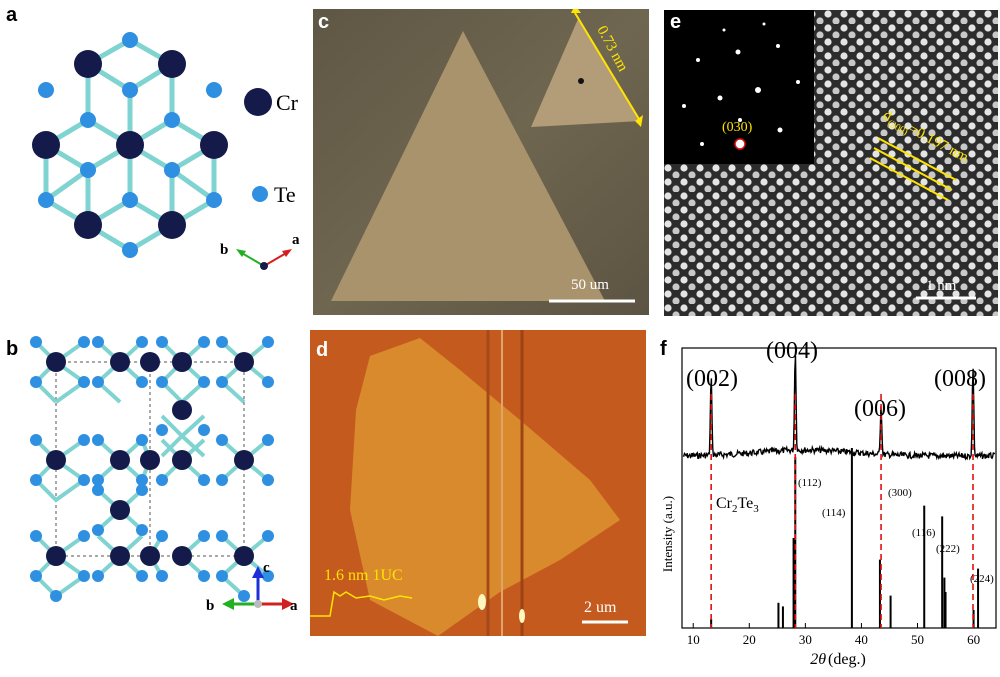 Image resolution: width=1000 pixels, height=677 pixels. What do you see at coordinates (166, 151) in the screenshot?
I see `crystal-top-view: Cr Te b a` at bounding box center [166, 151].